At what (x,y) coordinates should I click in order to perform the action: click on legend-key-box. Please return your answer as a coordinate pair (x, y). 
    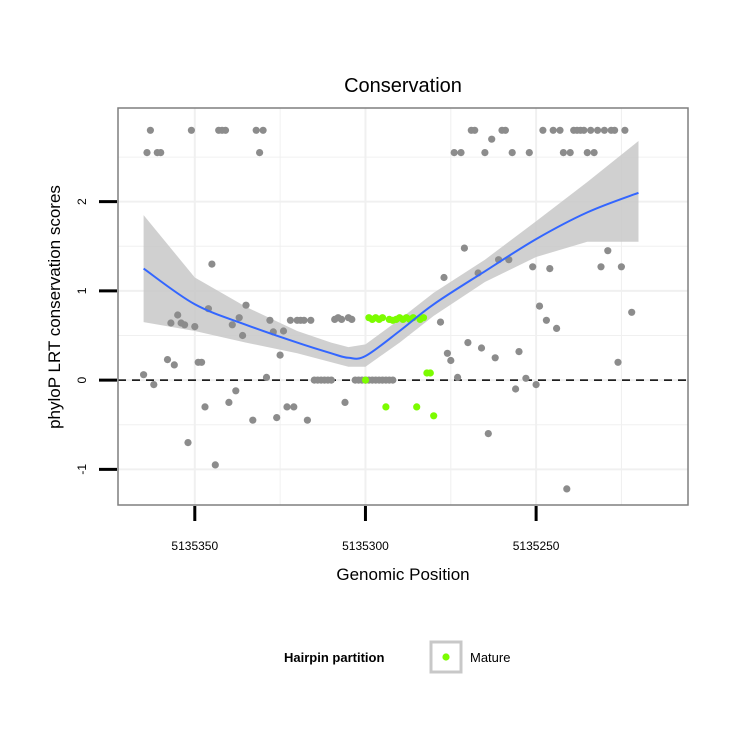
    Looking at the image, I should click on (446, 657).